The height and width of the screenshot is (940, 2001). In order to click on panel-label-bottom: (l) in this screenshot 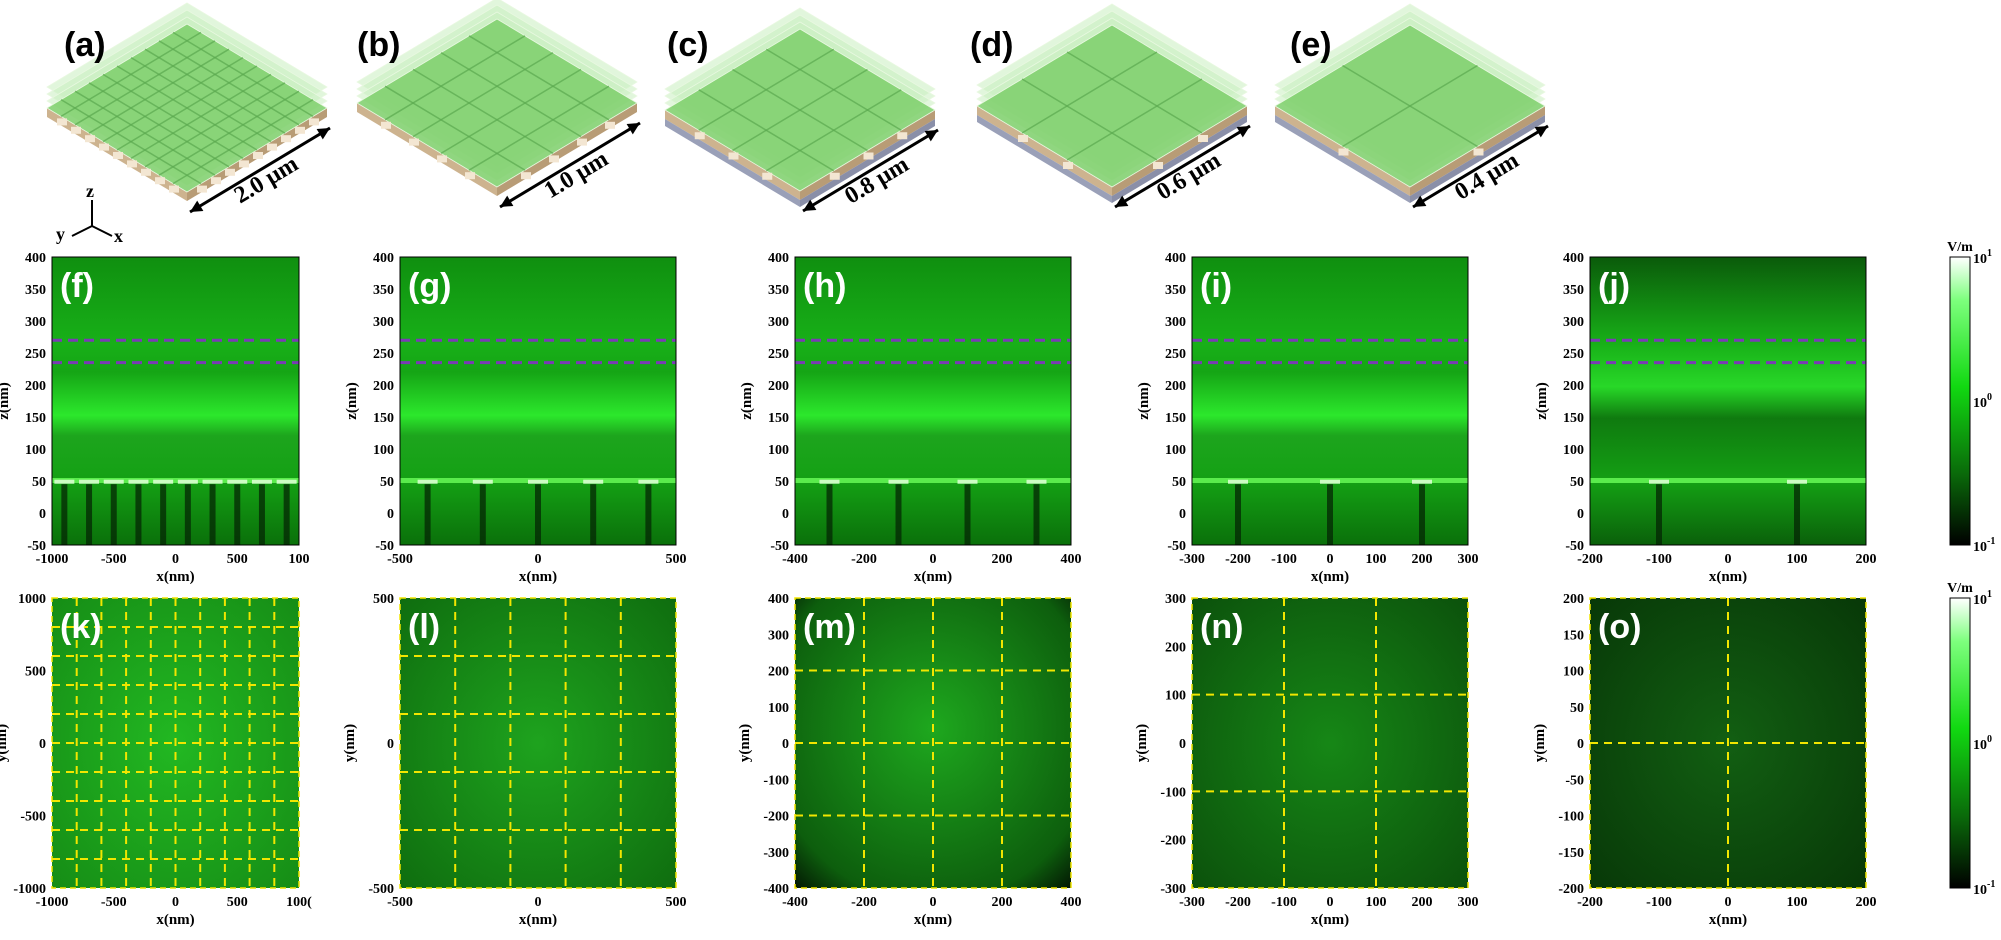, I will do `click(424, 627)`.